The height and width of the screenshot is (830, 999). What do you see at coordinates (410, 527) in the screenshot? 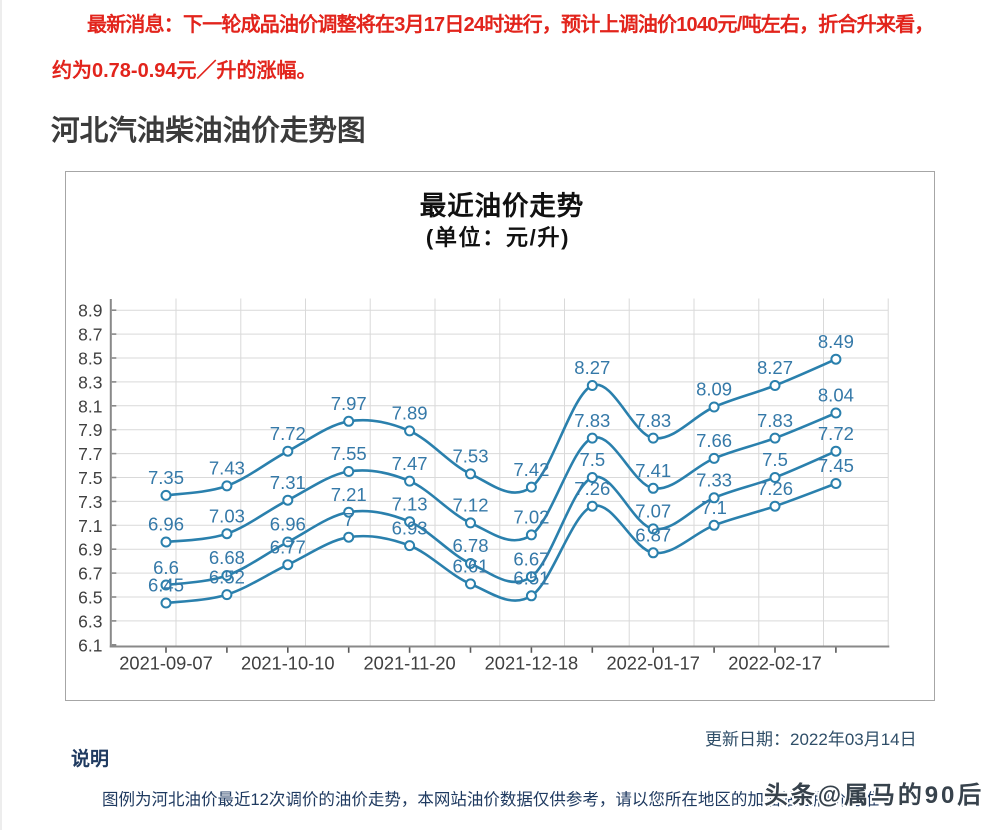
I see `svg-text: 6.93` at bounding box center [410, 527].